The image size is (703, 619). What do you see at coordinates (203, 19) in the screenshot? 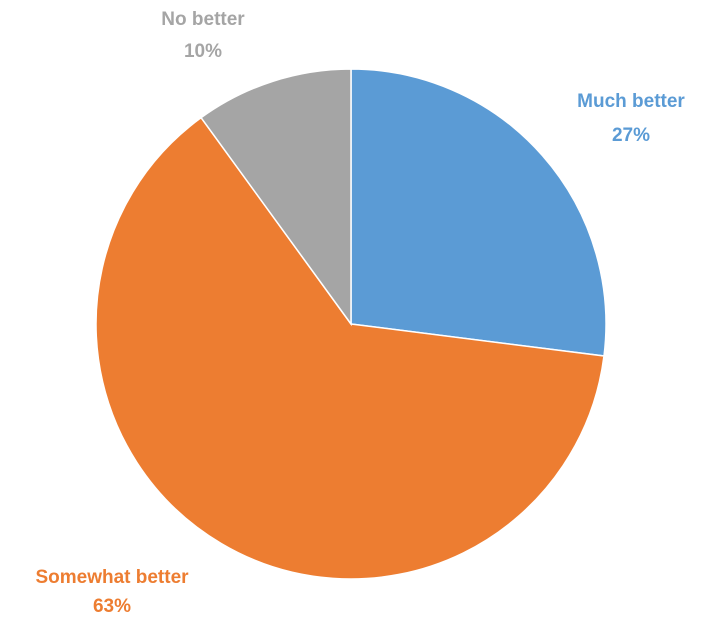
I see `slice-category-label: No better` at bounding box center [203, 19].